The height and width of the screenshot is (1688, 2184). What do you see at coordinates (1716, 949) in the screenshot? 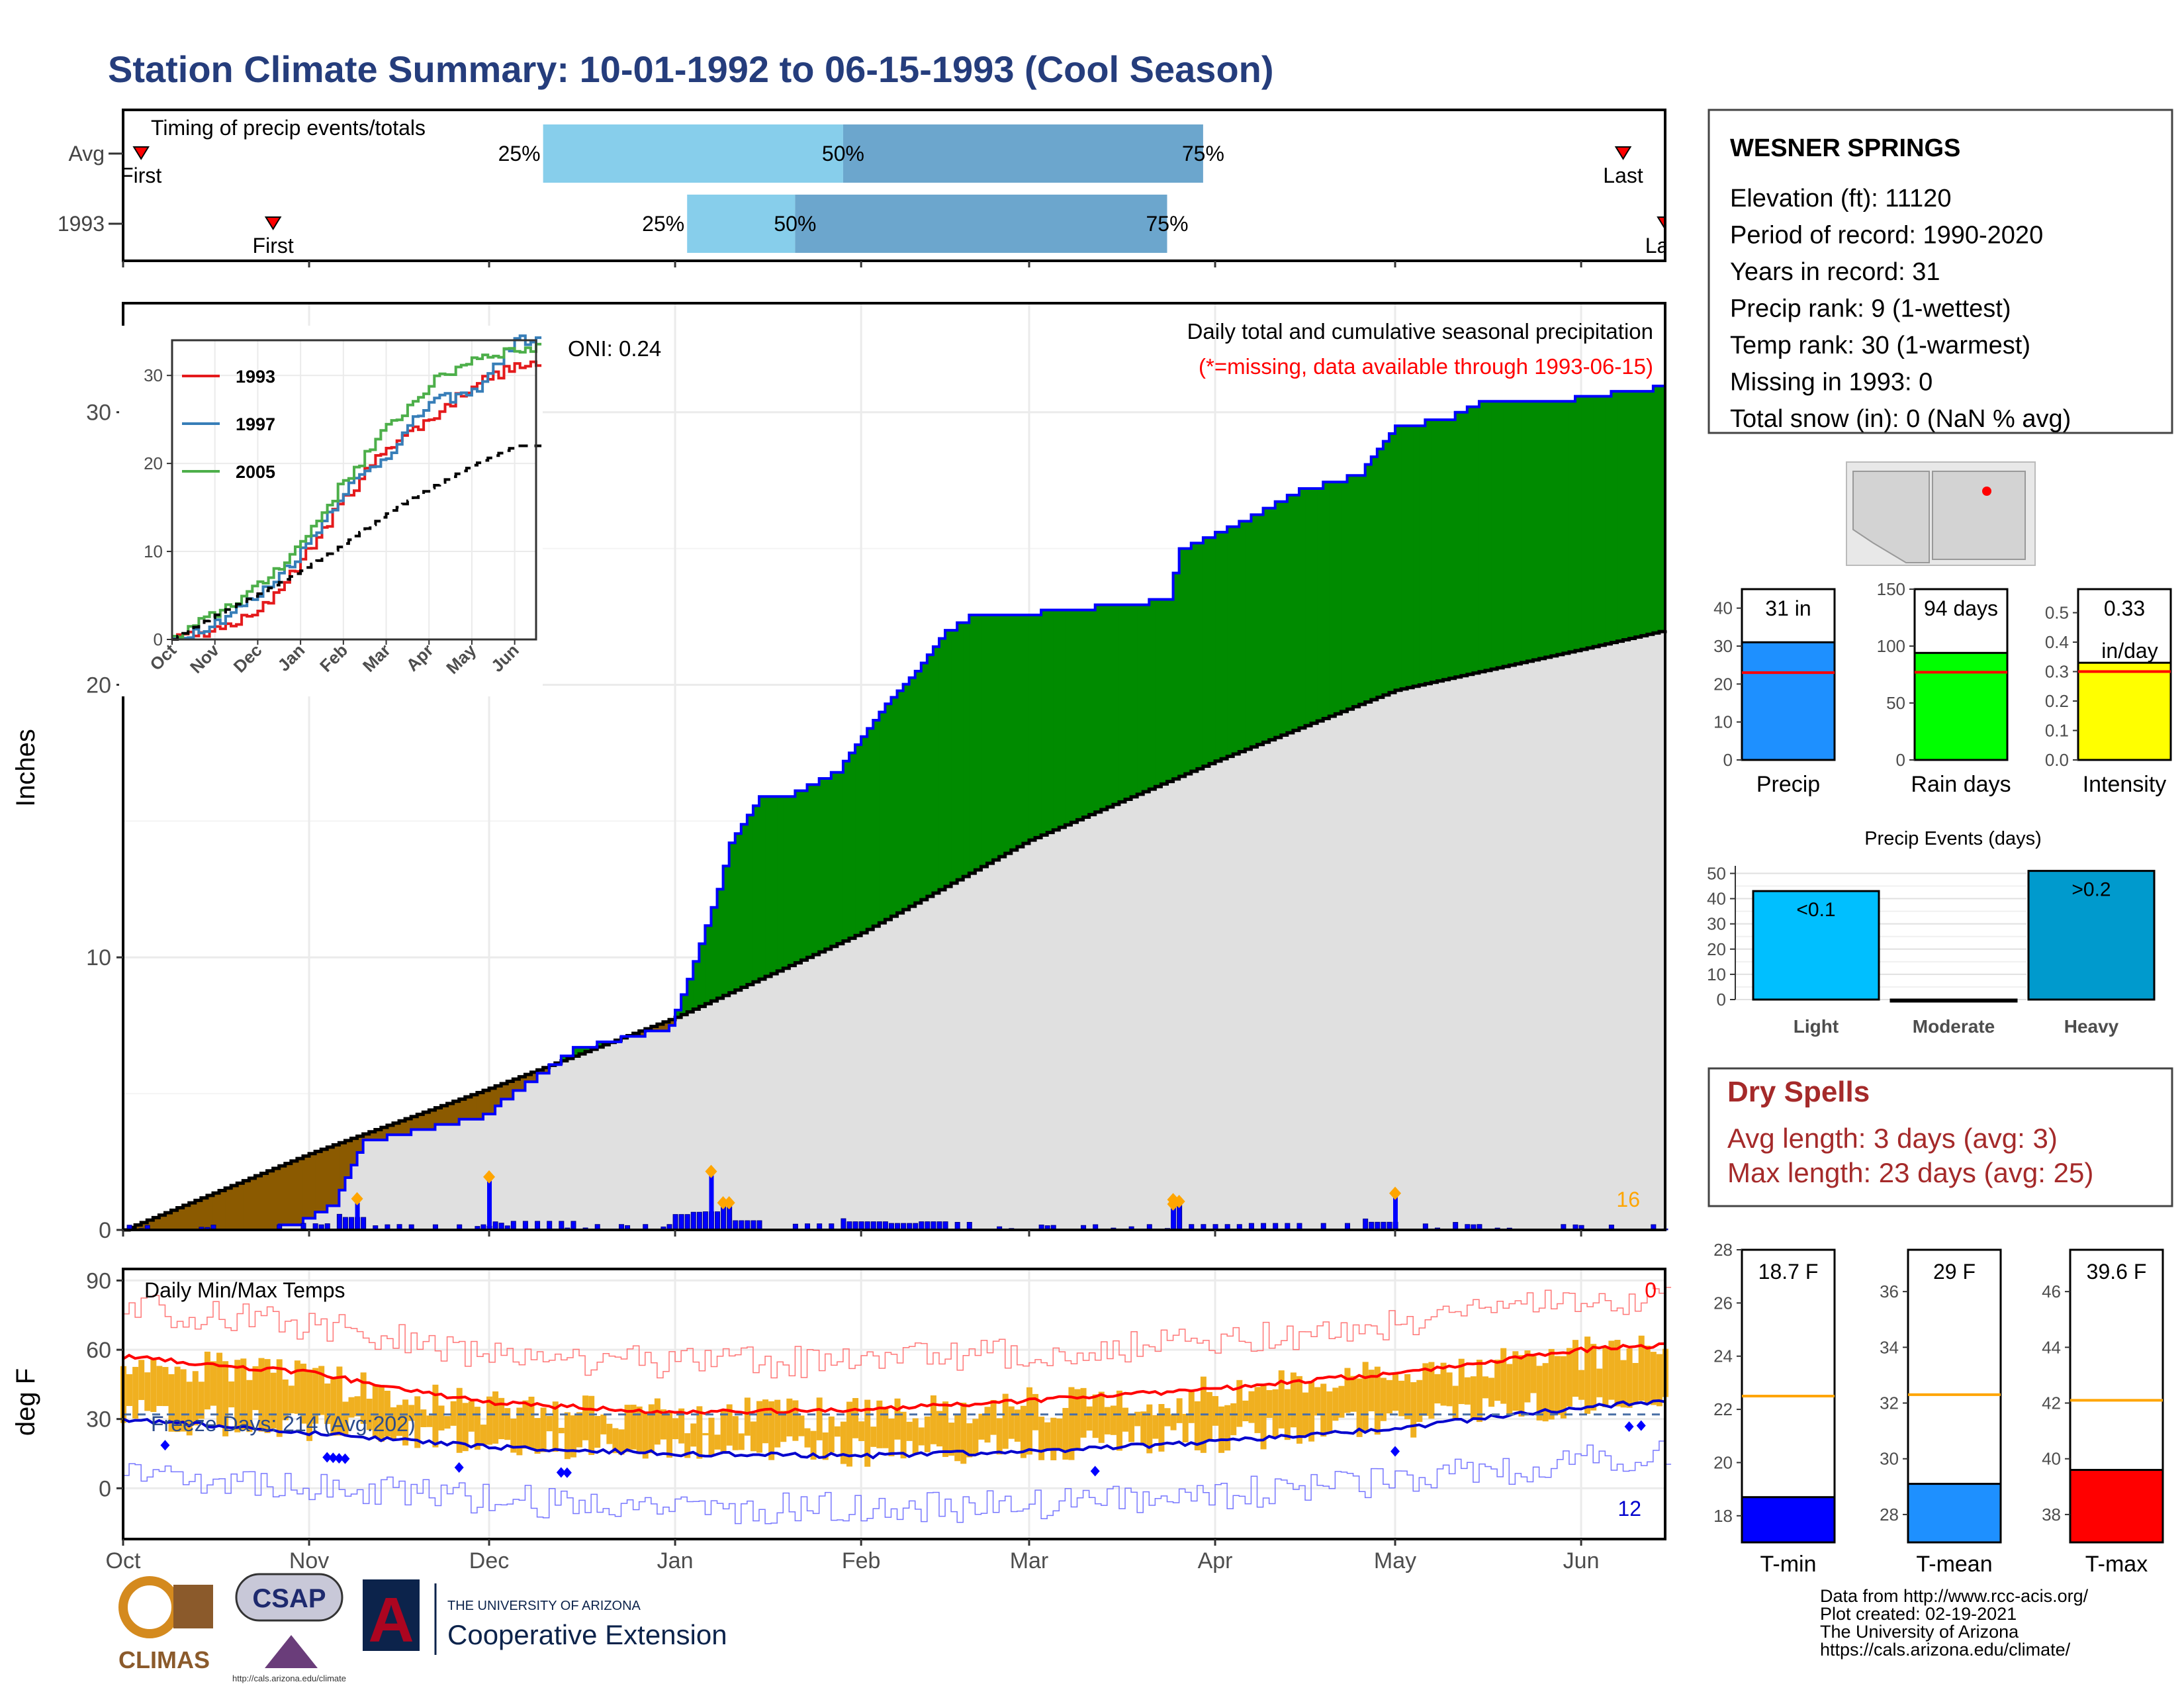
I see `events-ytick-label: 20` at bounding box center [1716, 949].